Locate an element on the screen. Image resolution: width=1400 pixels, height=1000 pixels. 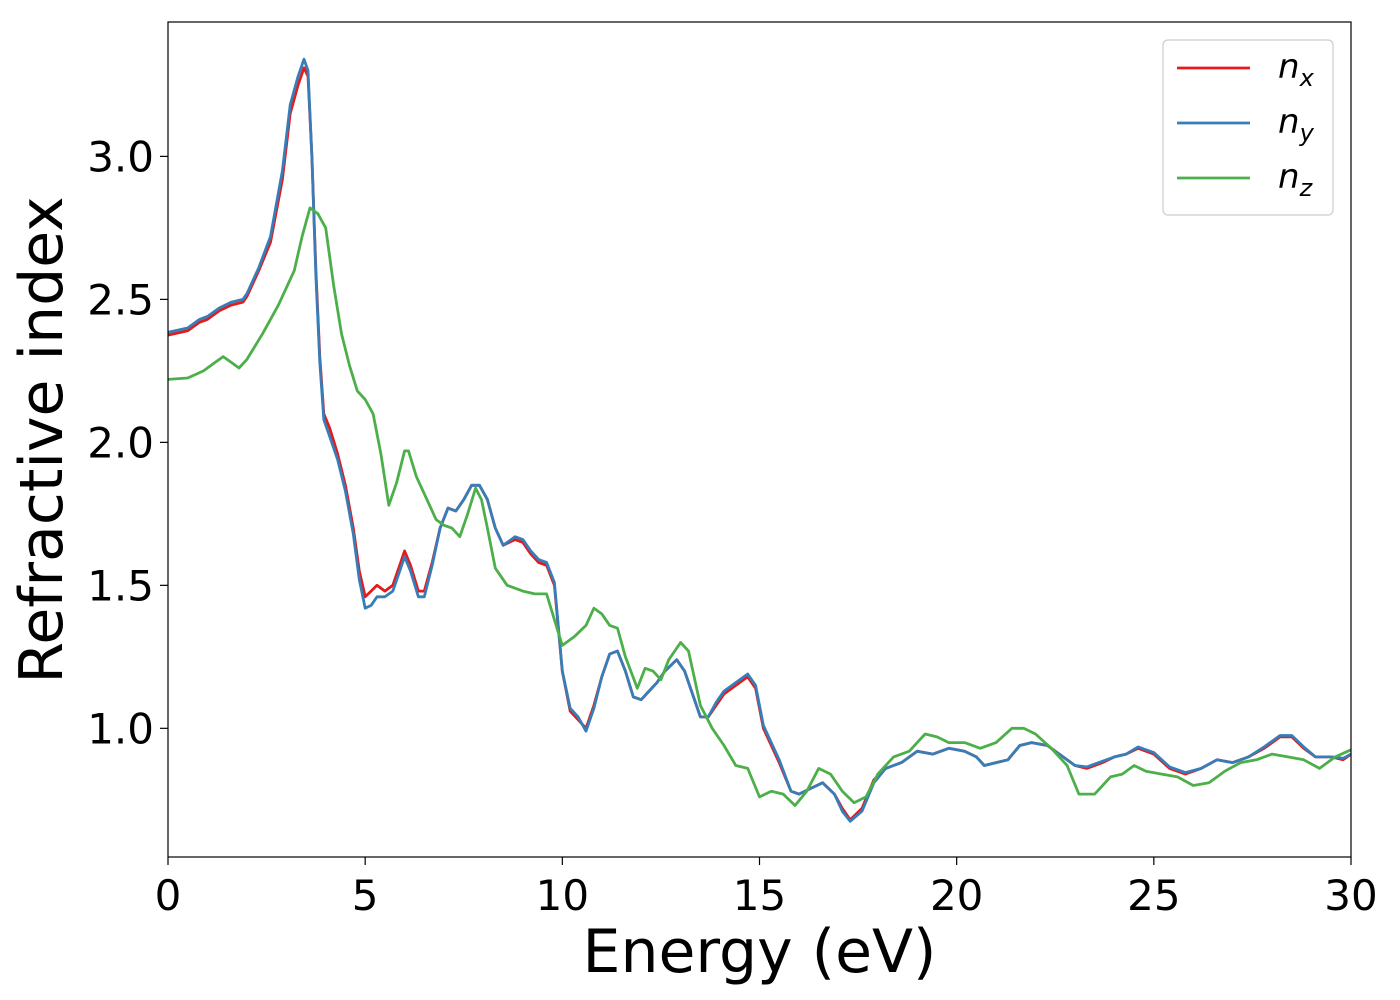
x-tick-label: 20 is located at coordinates (956, 895).